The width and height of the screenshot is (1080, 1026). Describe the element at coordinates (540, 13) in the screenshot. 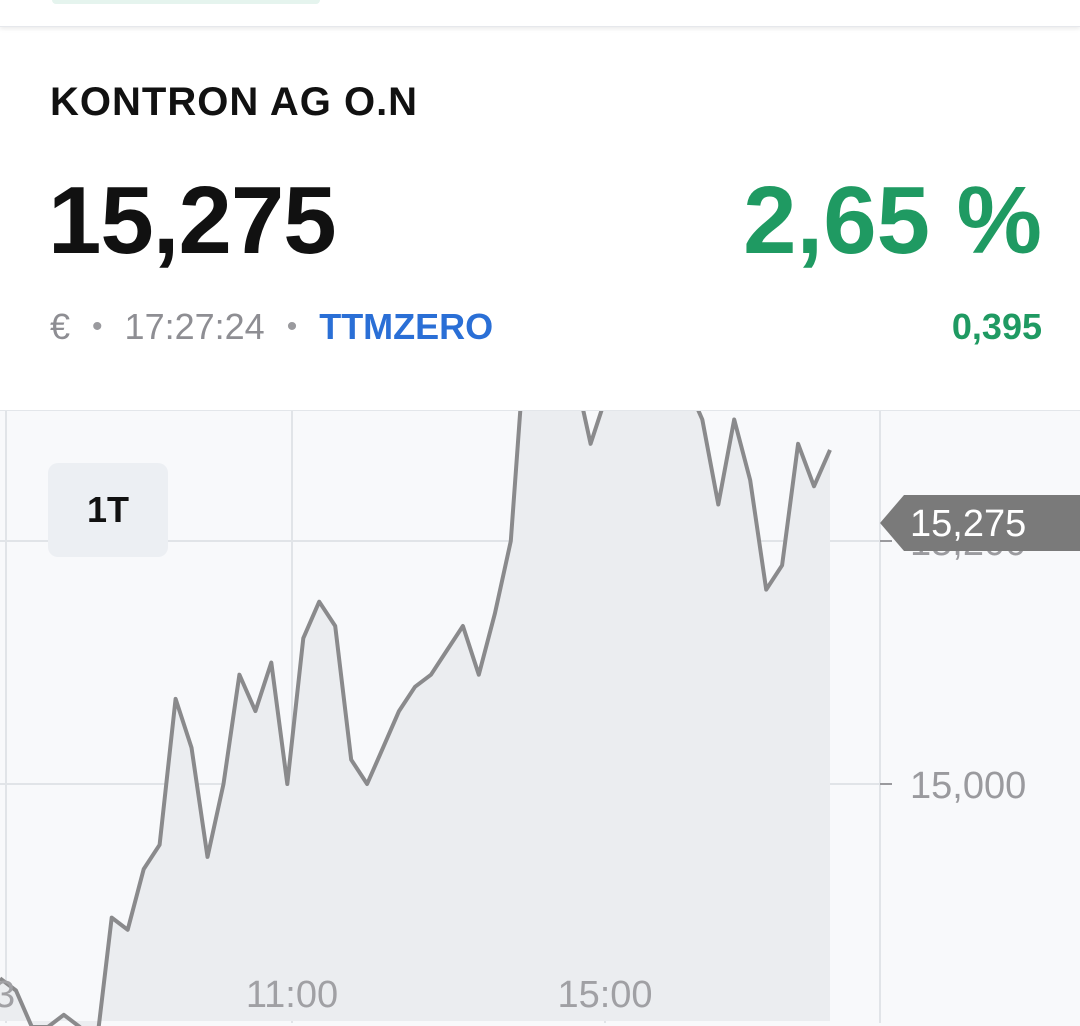

I see `top-bar` at that location.